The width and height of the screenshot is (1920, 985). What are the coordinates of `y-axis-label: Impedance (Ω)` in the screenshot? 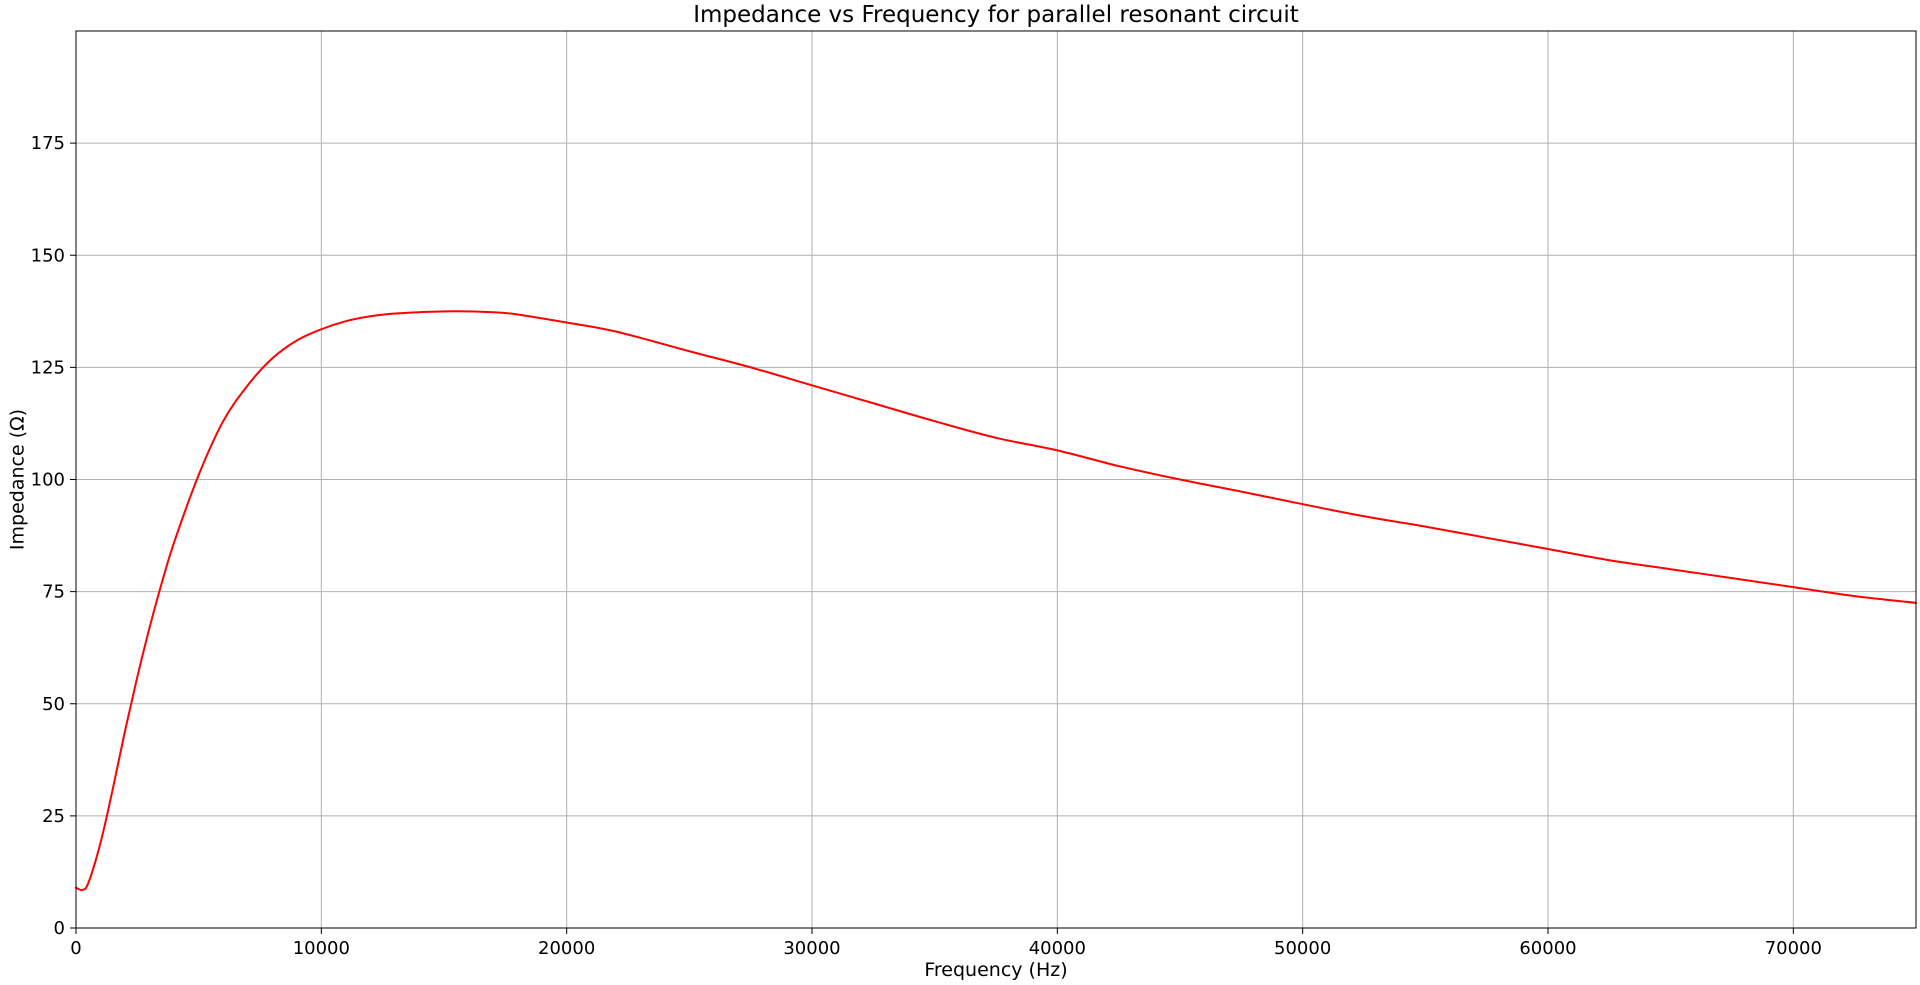 It's located at (18, 479).